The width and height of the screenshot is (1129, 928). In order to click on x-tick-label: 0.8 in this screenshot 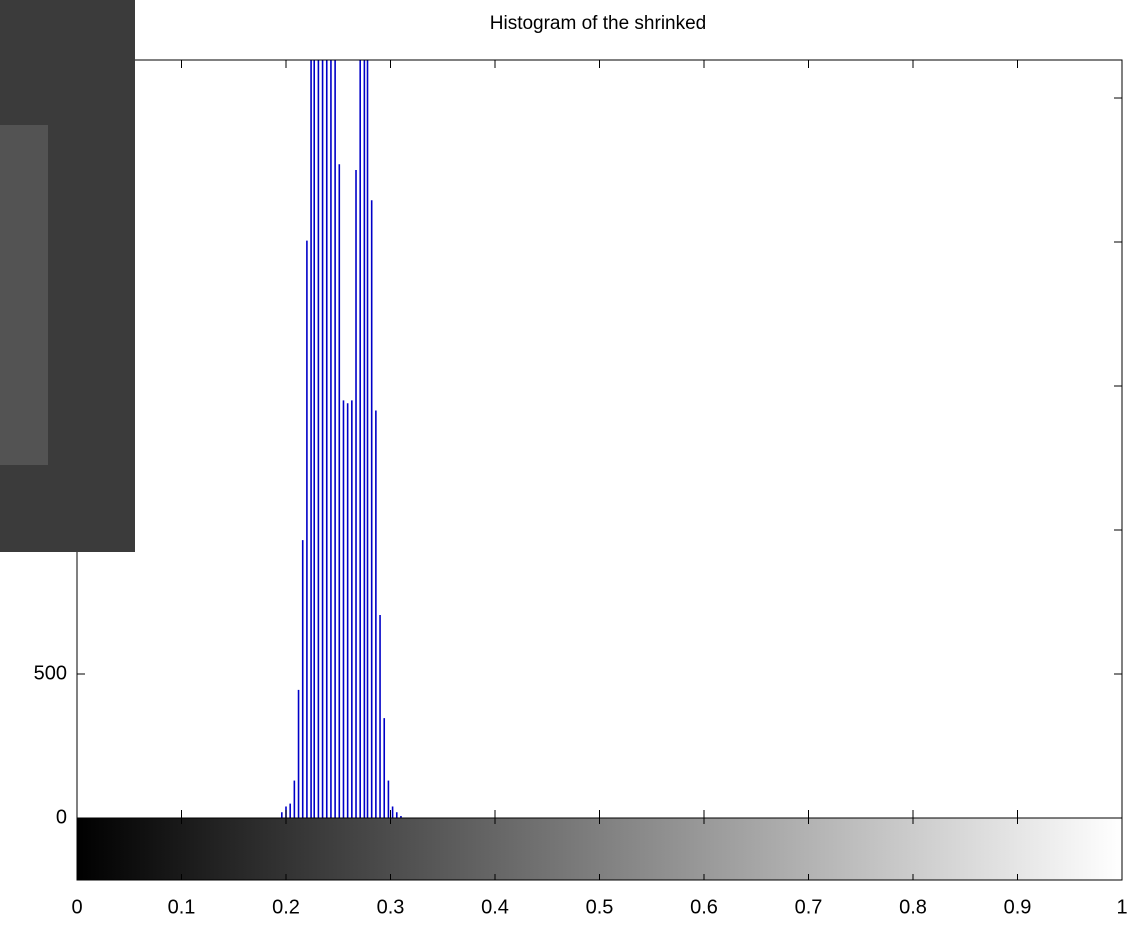, I will do `click(913, 907)`.